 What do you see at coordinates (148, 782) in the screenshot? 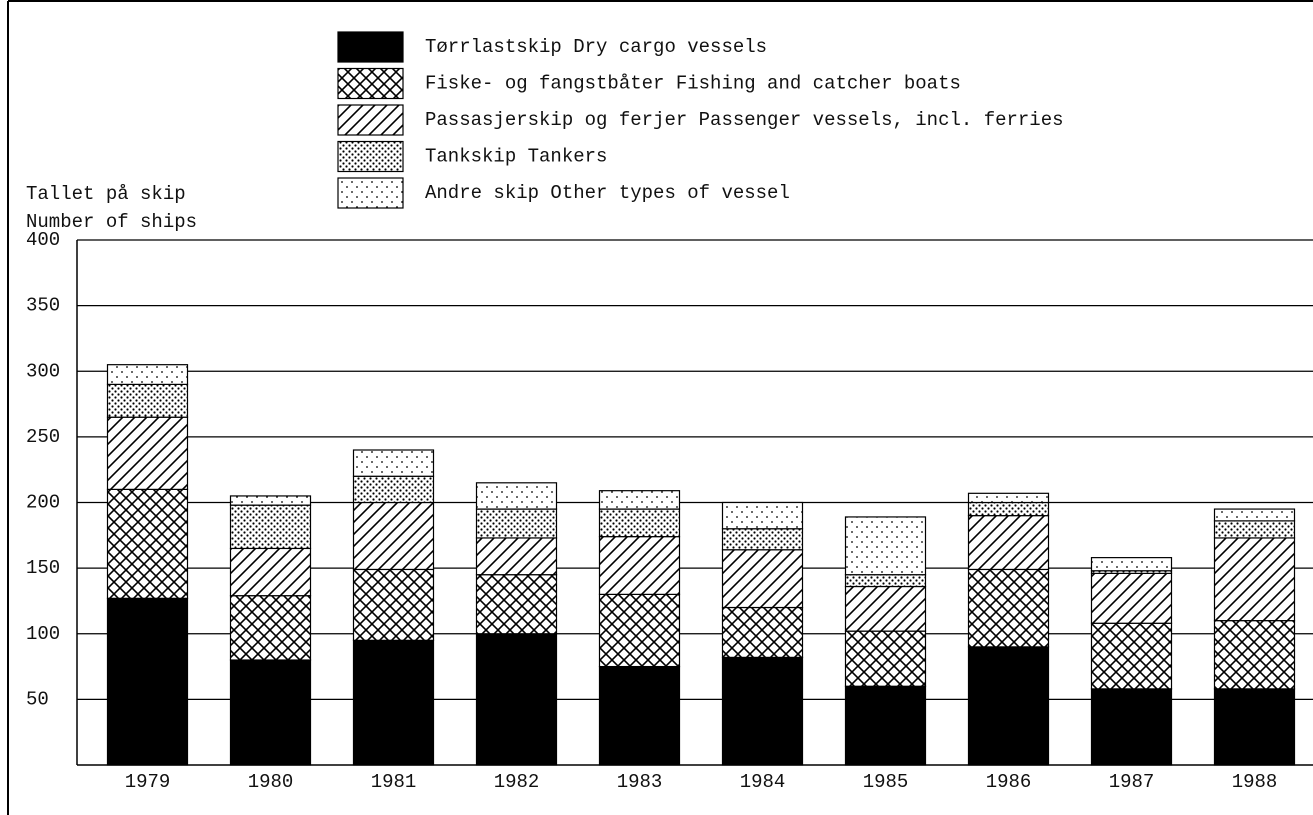
I see `x-tick-label: 1979` at bounding box center [148, 782].